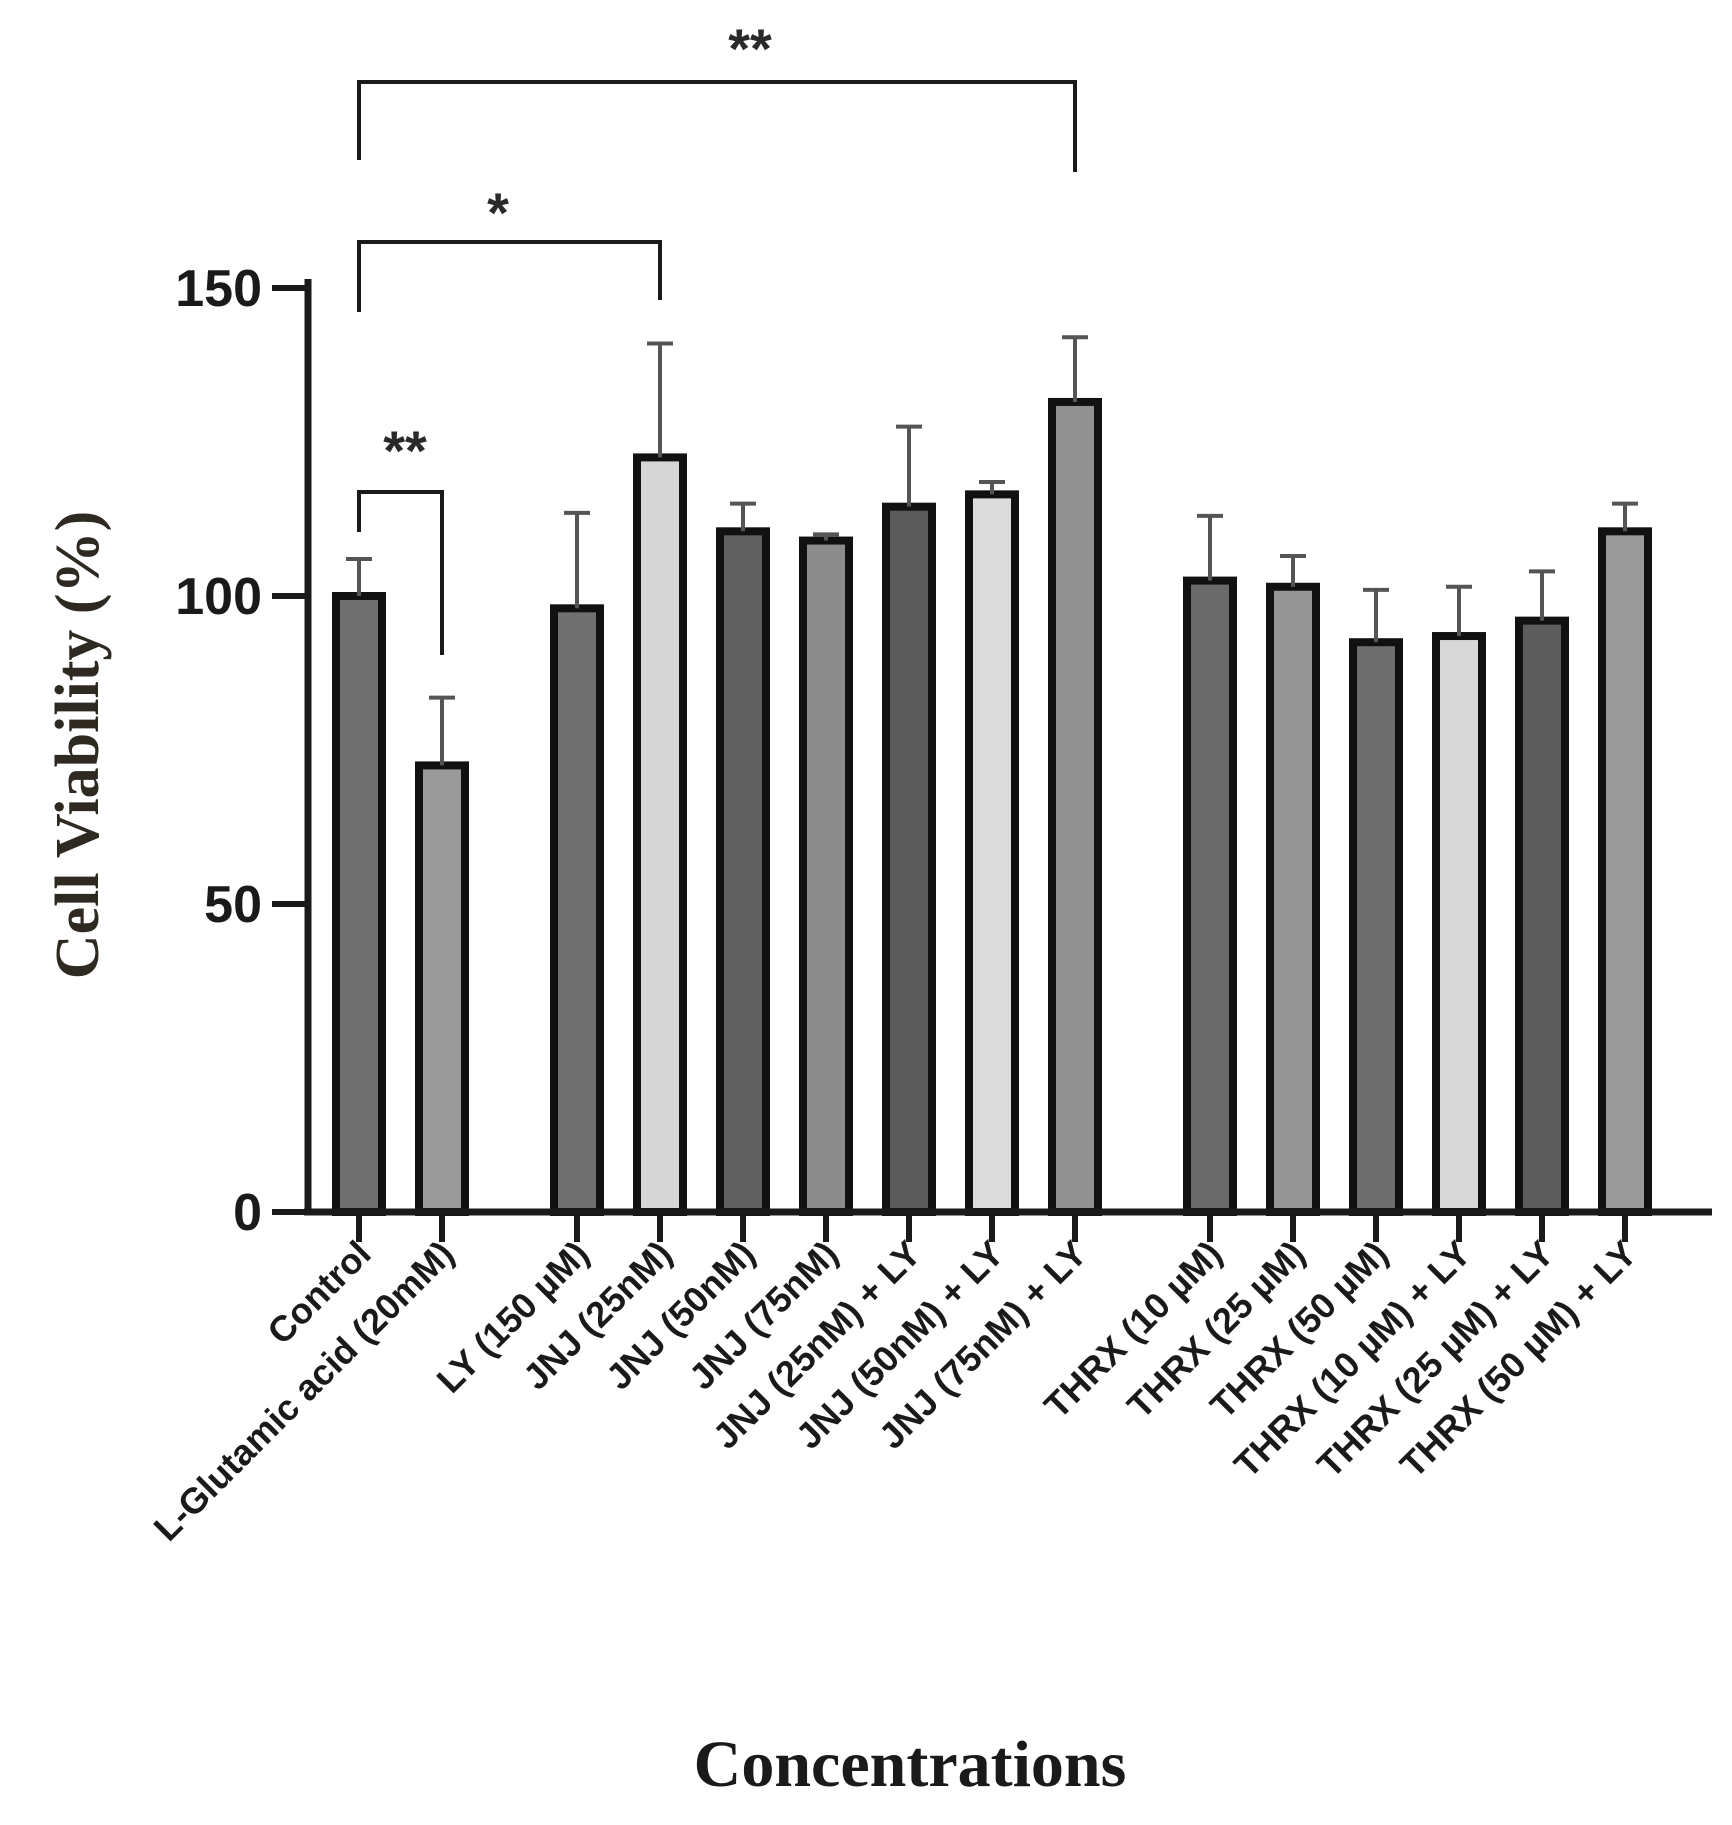  Describe the element at coordinates (241, 751) in the screenshot. I see `y-ticks-layer: 0 50 100 150` at that location.